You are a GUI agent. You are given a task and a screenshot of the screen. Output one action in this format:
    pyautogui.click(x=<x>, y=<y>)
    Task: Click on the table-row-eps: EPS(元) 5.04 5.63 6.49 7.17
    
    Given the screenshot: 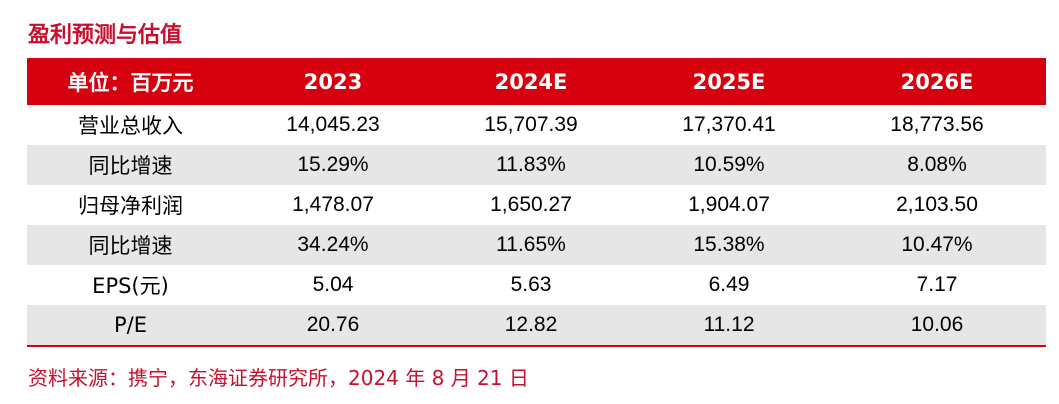 What is the action you would take?
    pyautogui.click(x=536, y=285)
    